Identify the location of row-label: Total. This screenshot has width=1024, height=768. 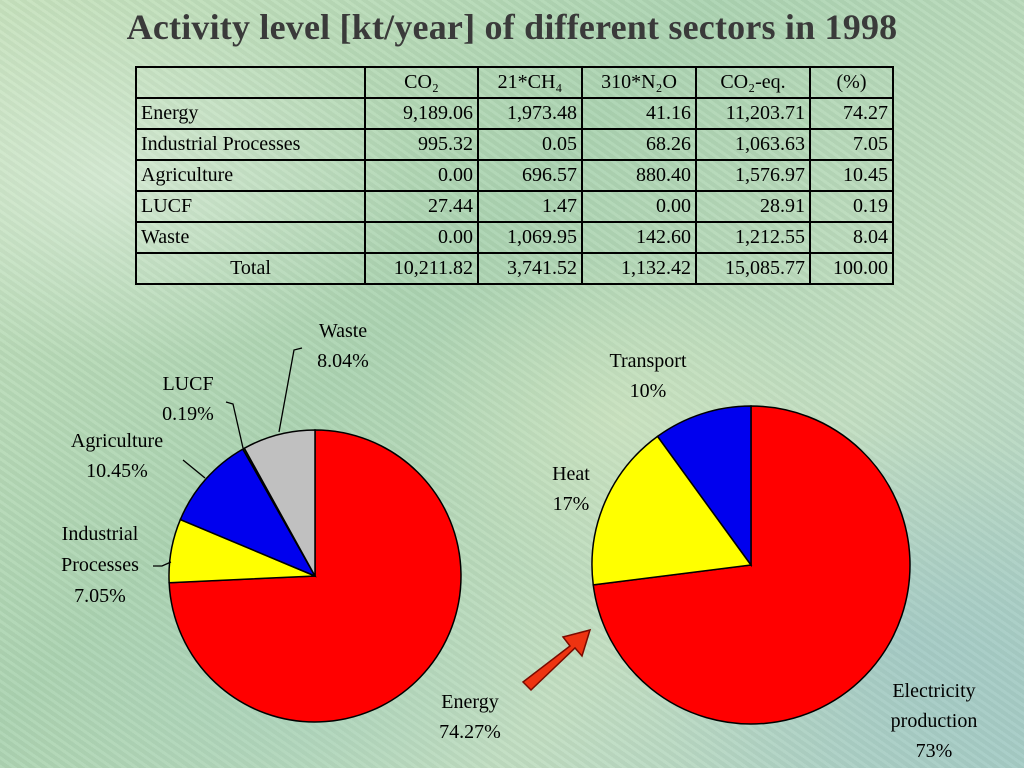
(250, 268).